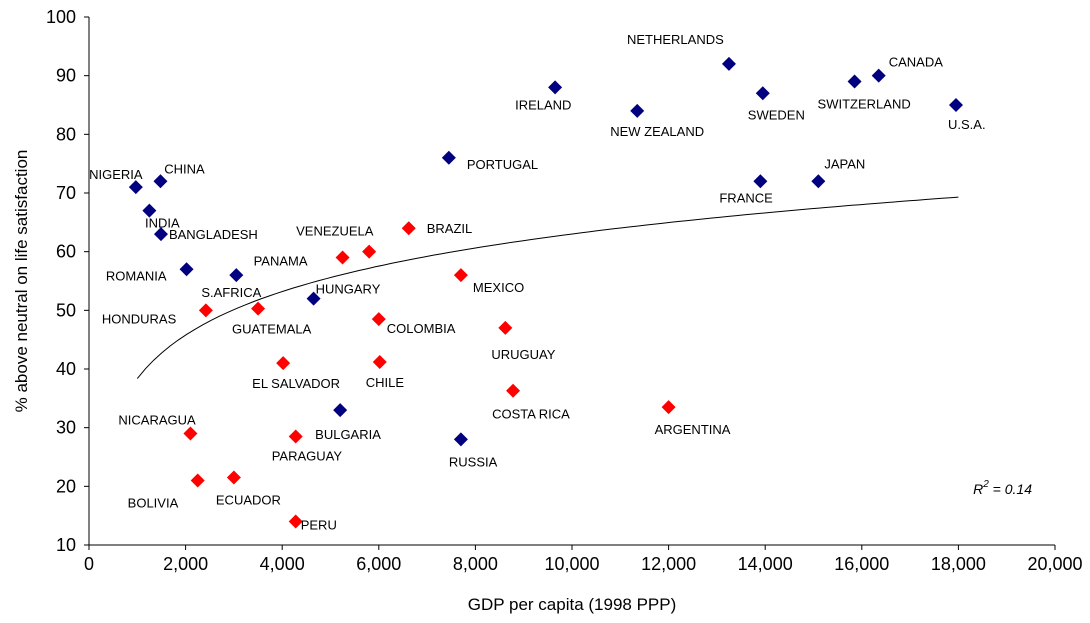 Image resolution: width=1090 pixels, height=623 pixels. I want to click on data-point-bolivia, so click(197, 480).